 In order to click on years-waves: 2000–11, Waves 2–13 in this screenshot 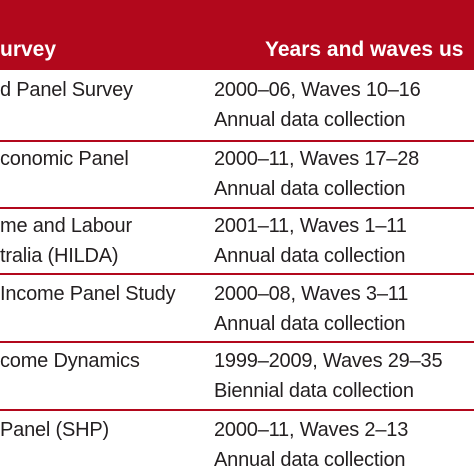, I will do `click(311, 430)`.